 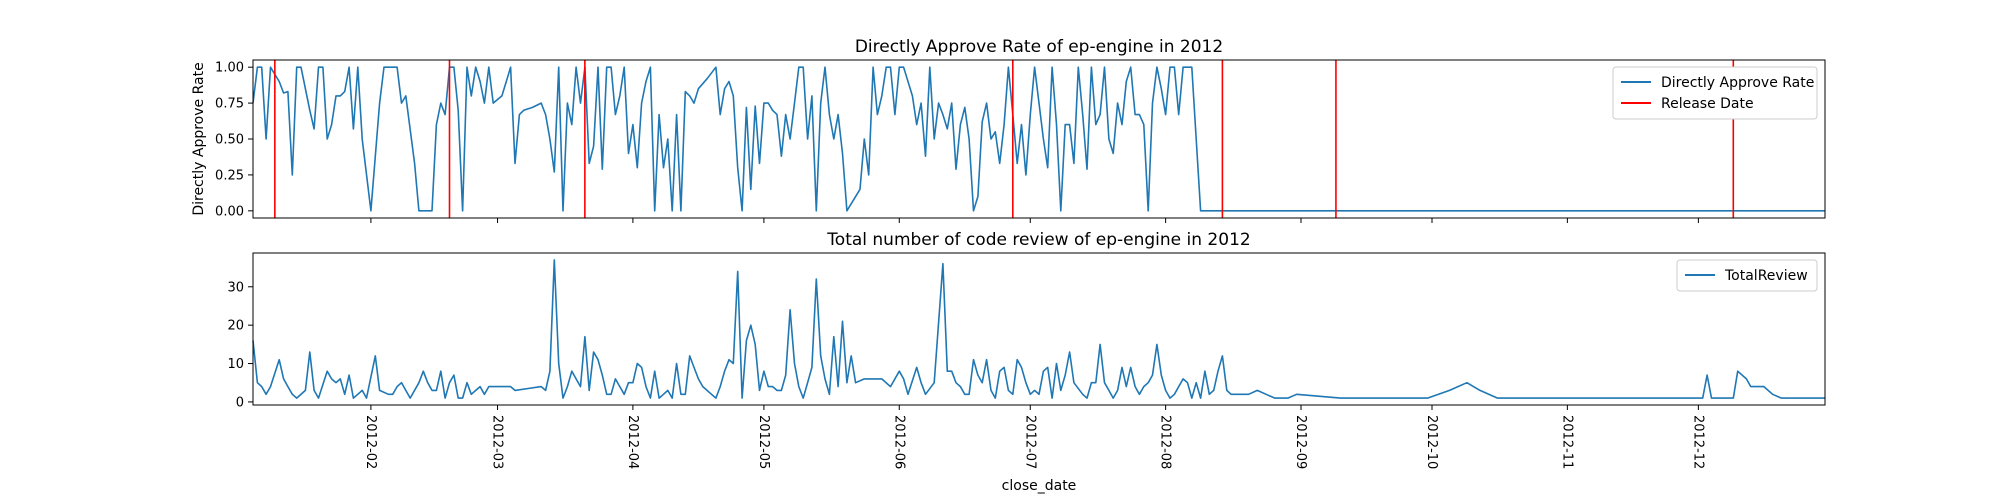 I want to click on x-tick-label: 2012-08, so click(x=1165, y=442).